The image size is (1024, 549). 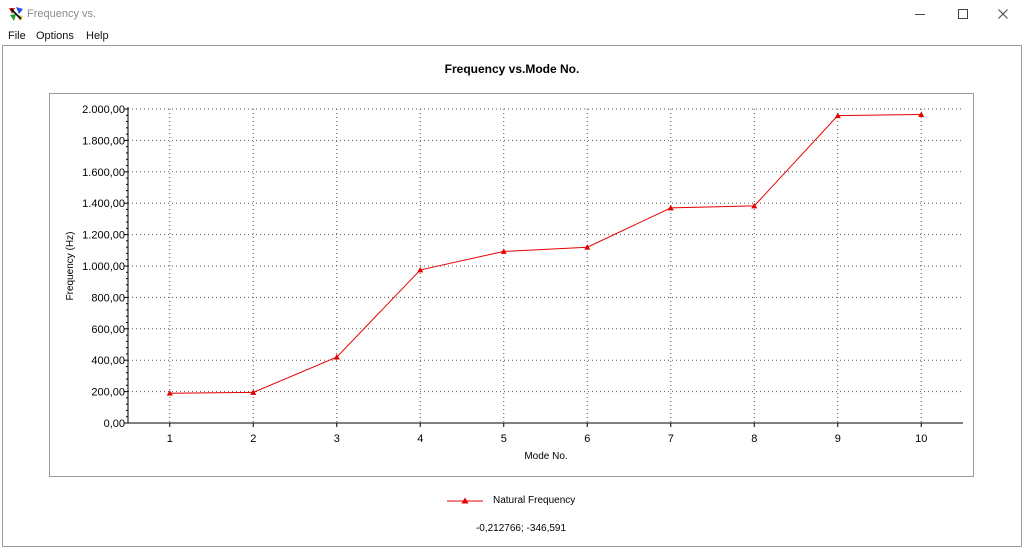 I want to click on window-title: Frequency vs., so click(x=62, y=14).